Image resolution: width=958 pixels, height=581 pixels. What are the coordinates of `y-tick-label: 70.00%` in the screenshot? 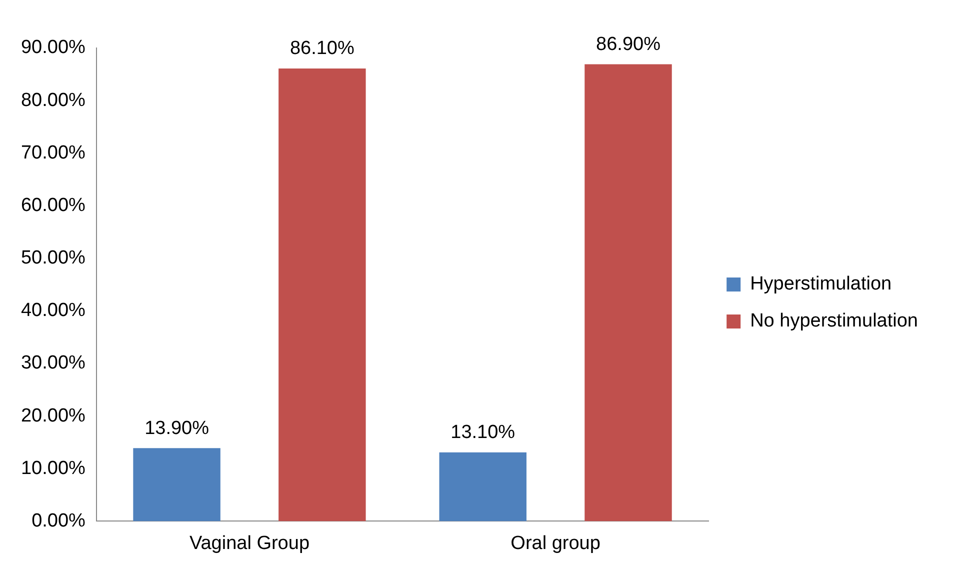 It's located at (53, 153).